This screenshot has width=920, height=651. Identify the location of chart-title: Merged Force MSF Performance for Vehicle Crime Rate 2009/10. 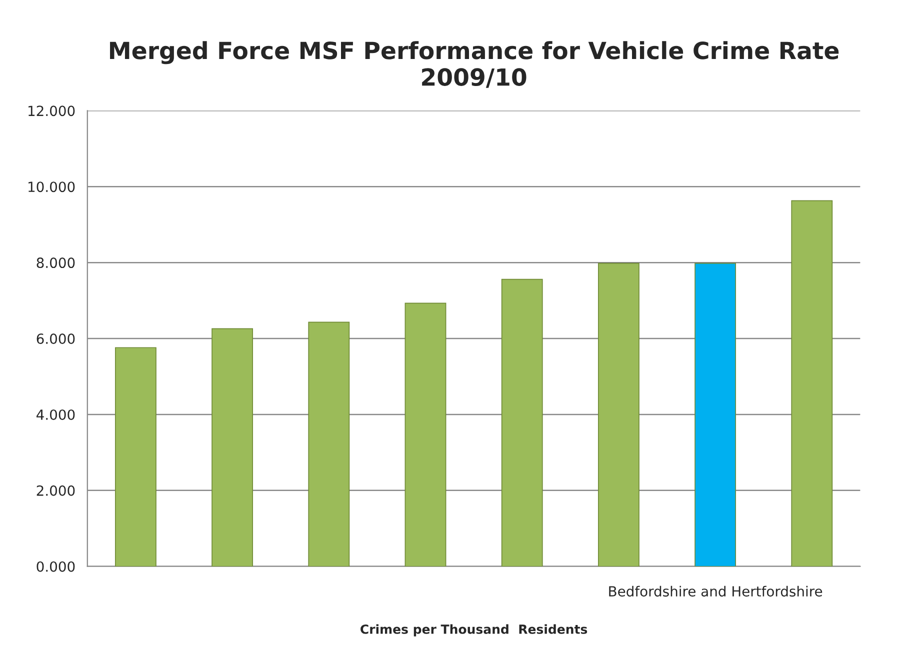
(474, 64).